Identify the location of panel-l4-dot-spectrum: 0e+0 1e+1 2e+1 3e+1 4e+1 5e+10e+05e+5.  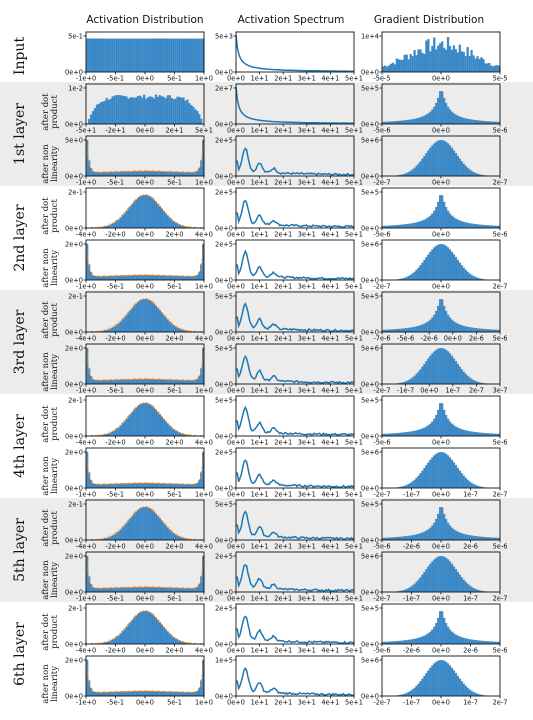
(289, 421).